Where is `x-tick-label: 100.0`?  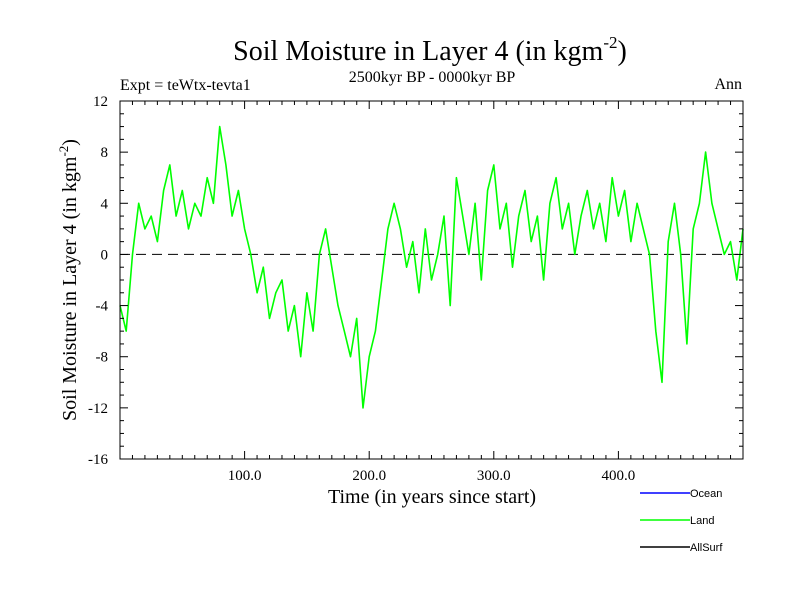 x-tick-label: 100.0 is located at coordinates (245, 476).